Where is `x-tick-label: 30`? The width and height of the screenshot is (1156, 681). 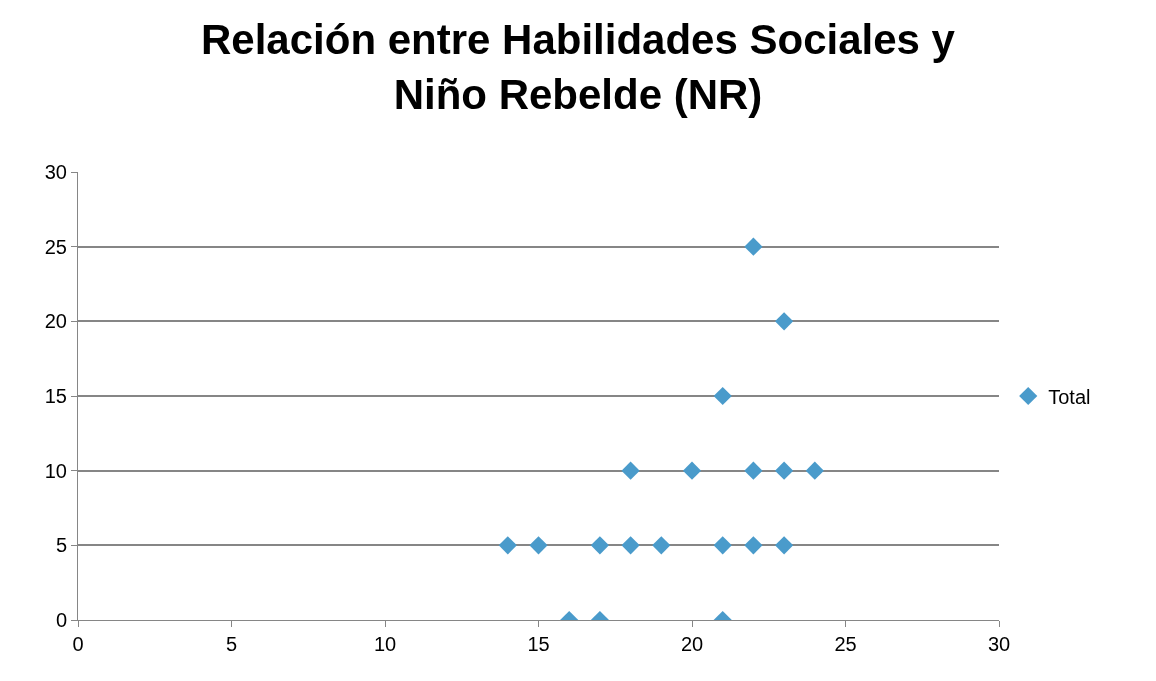 x-tick-label: 30 is located at coordinates (999, 644).